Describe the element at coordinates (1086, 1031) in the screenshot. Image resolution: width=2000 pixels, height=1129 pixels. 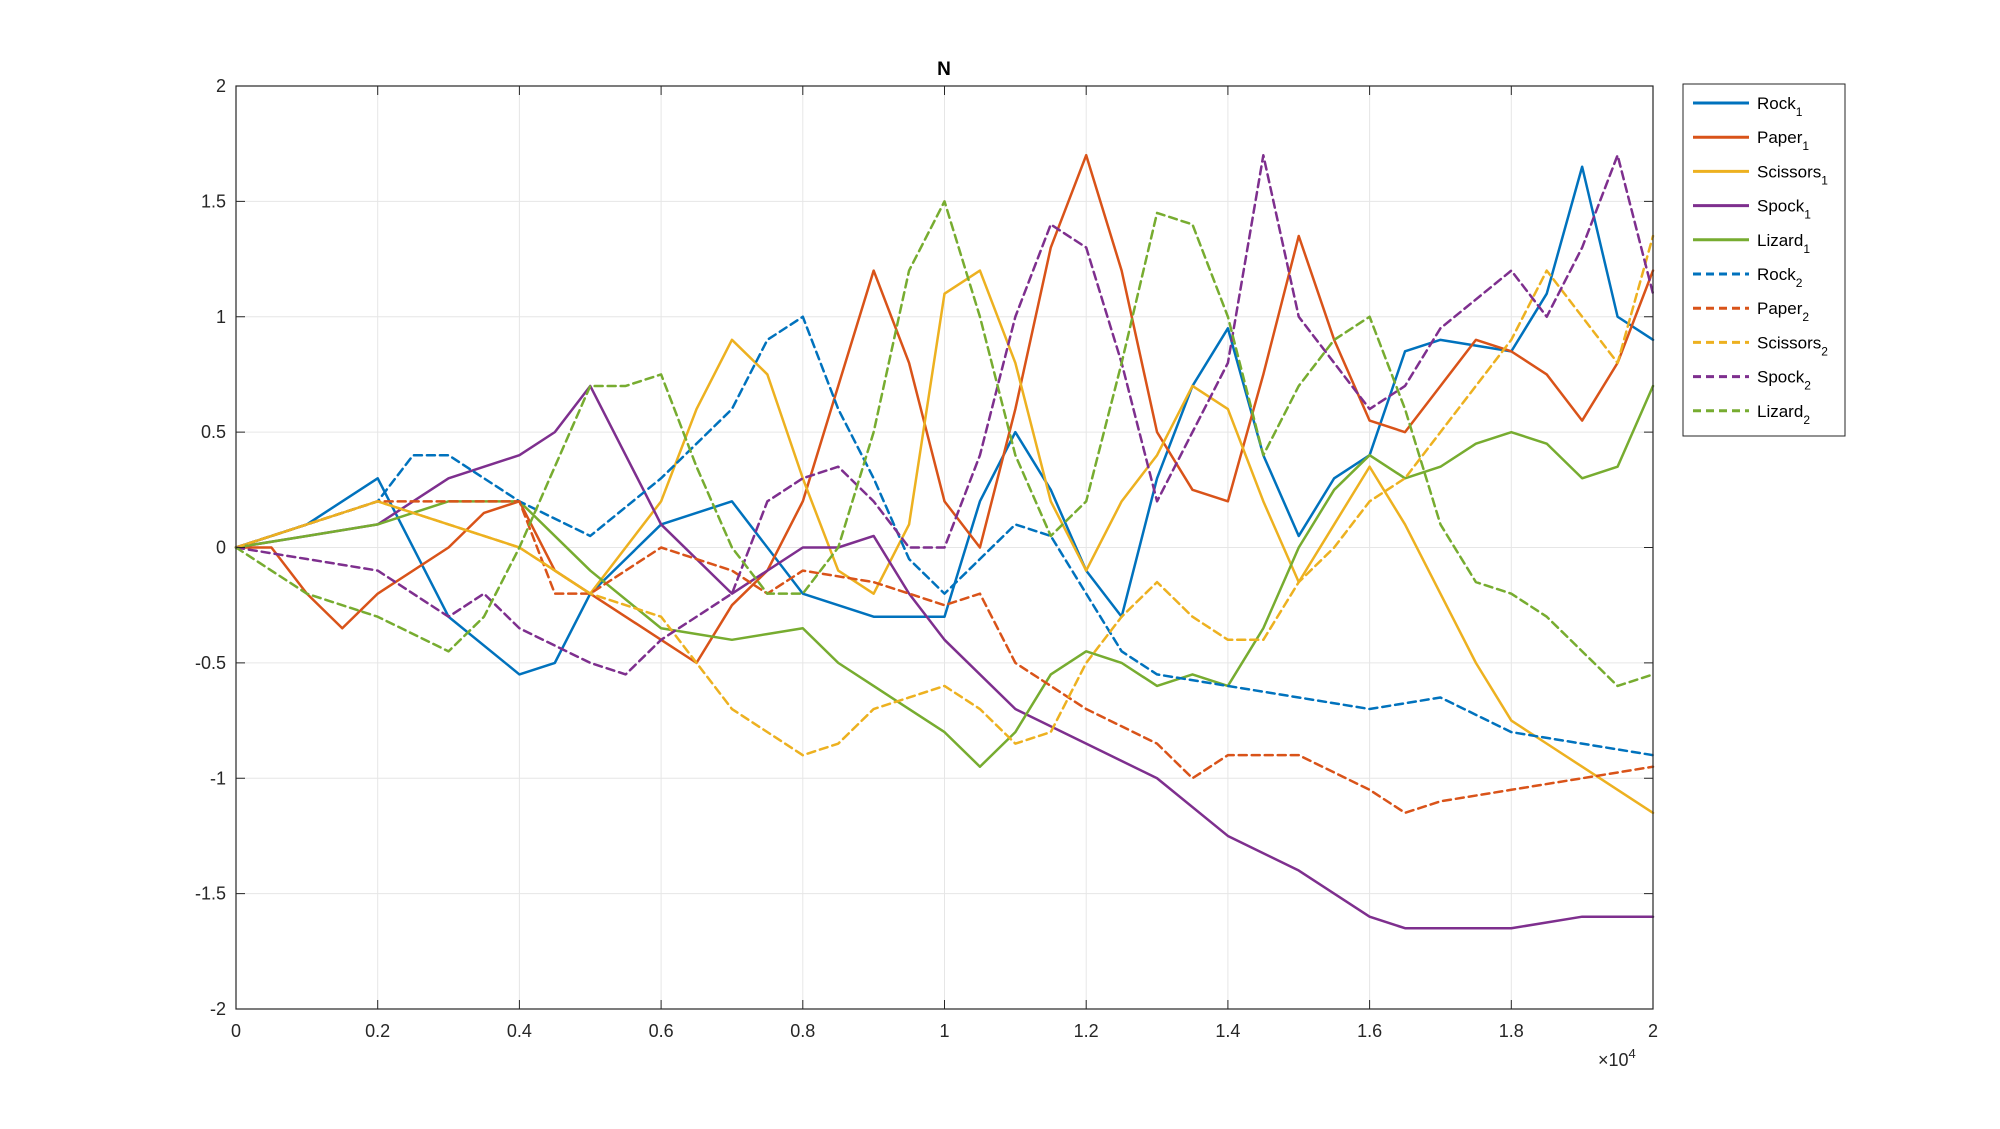
I see `x-tick-label: 1.2` at that location.